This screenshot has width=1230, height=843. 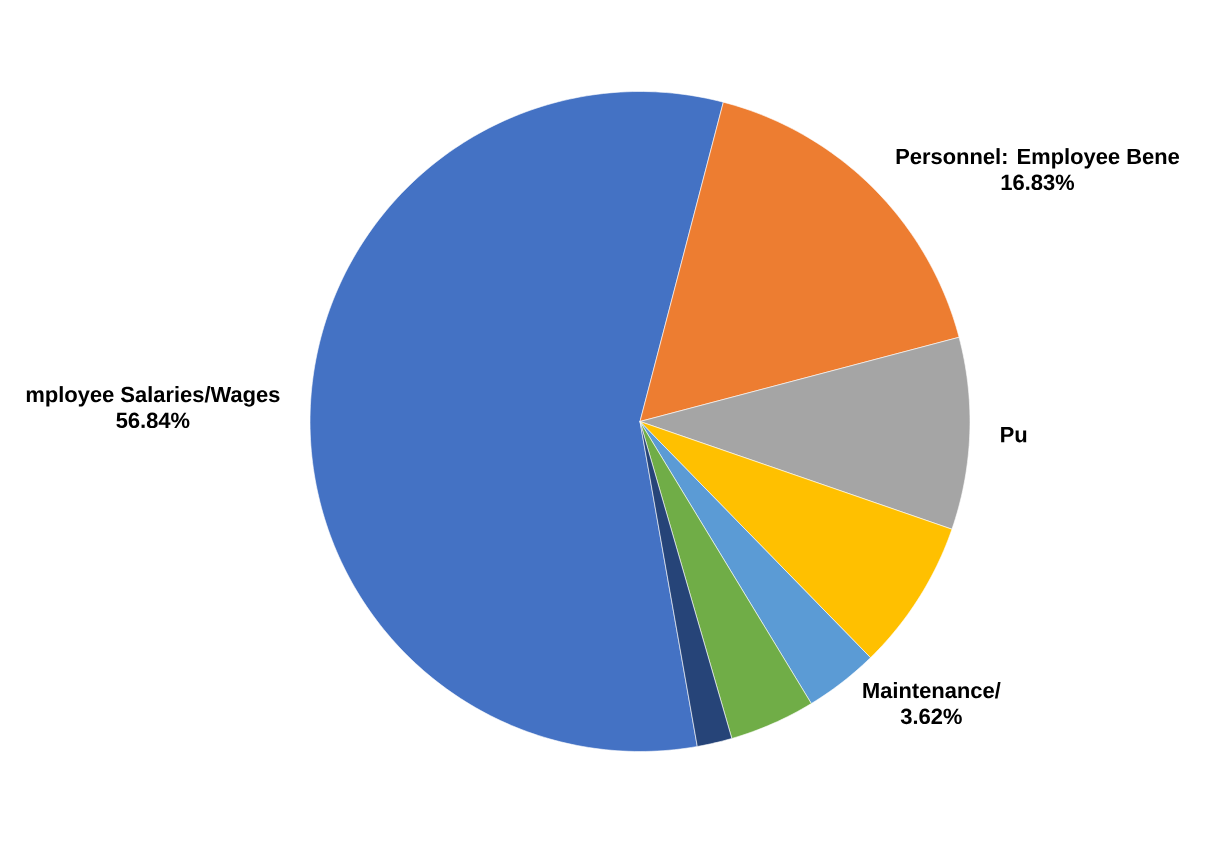 I want to click on data-label: 16.83%, so click(x=1038, y=182).